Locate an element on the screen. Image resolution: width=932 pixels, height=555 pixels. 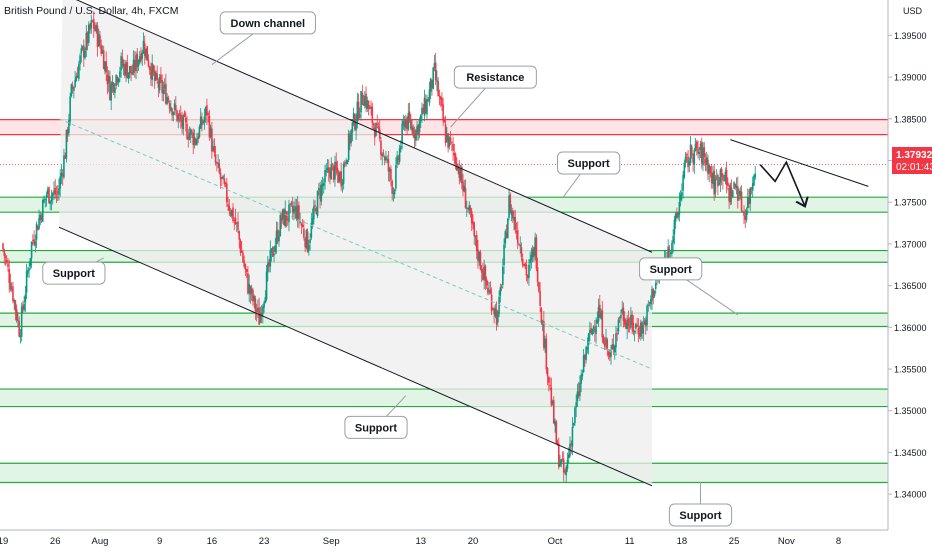
currency-label: USD is located at coordinates (913, 11).